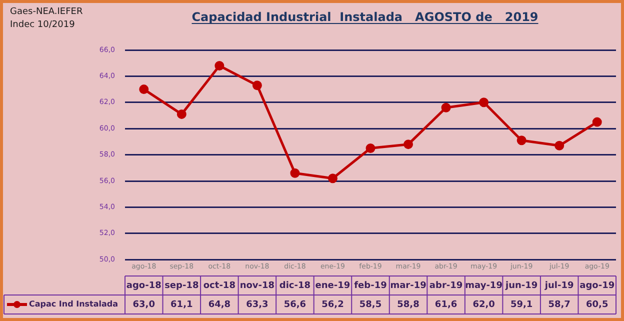  I want to click on chart-title: Capacidad Industrial Instalada AGOSTO de 2019, so click(365, 17).